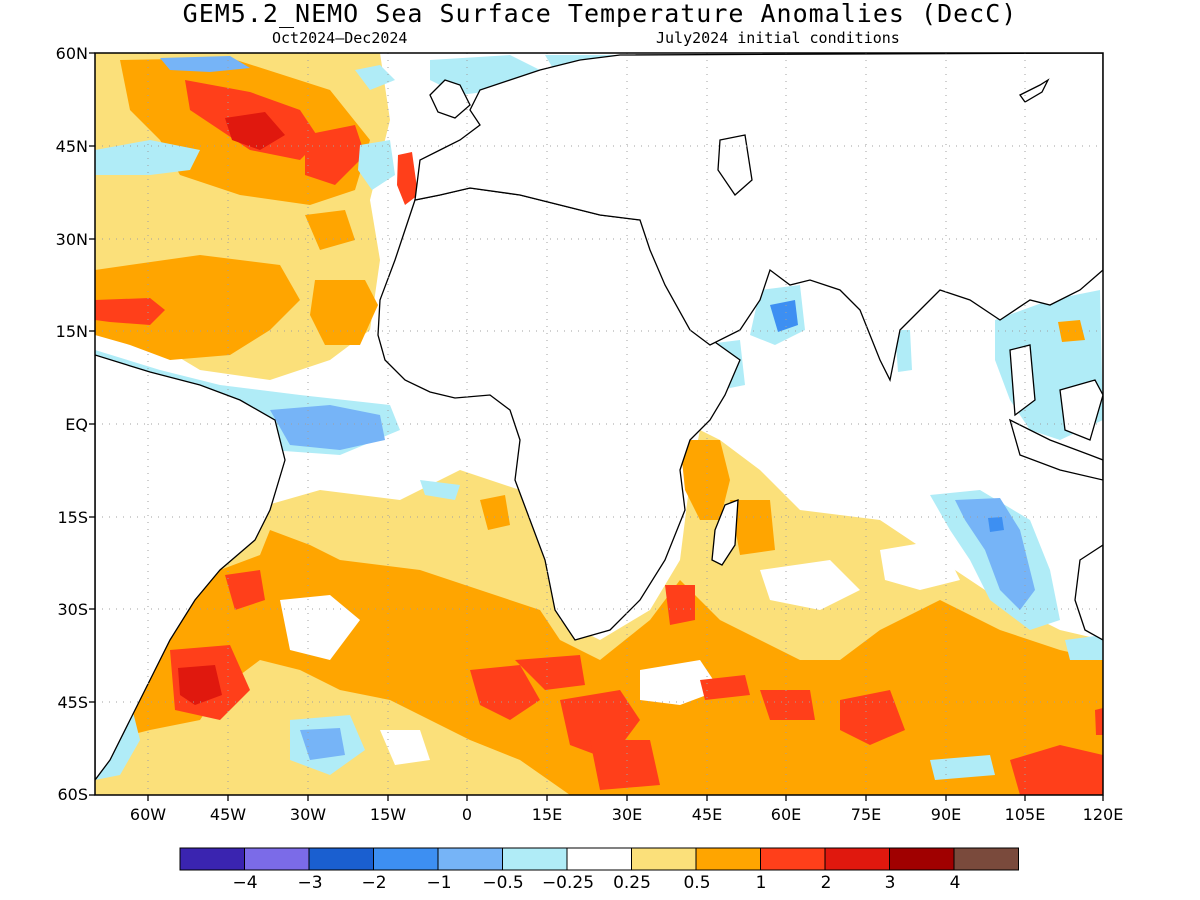 The image size is (1200, 900). Describe the element at coordinates (866, 814) in the screenshot. I see `lon-label: 75E` at that location.